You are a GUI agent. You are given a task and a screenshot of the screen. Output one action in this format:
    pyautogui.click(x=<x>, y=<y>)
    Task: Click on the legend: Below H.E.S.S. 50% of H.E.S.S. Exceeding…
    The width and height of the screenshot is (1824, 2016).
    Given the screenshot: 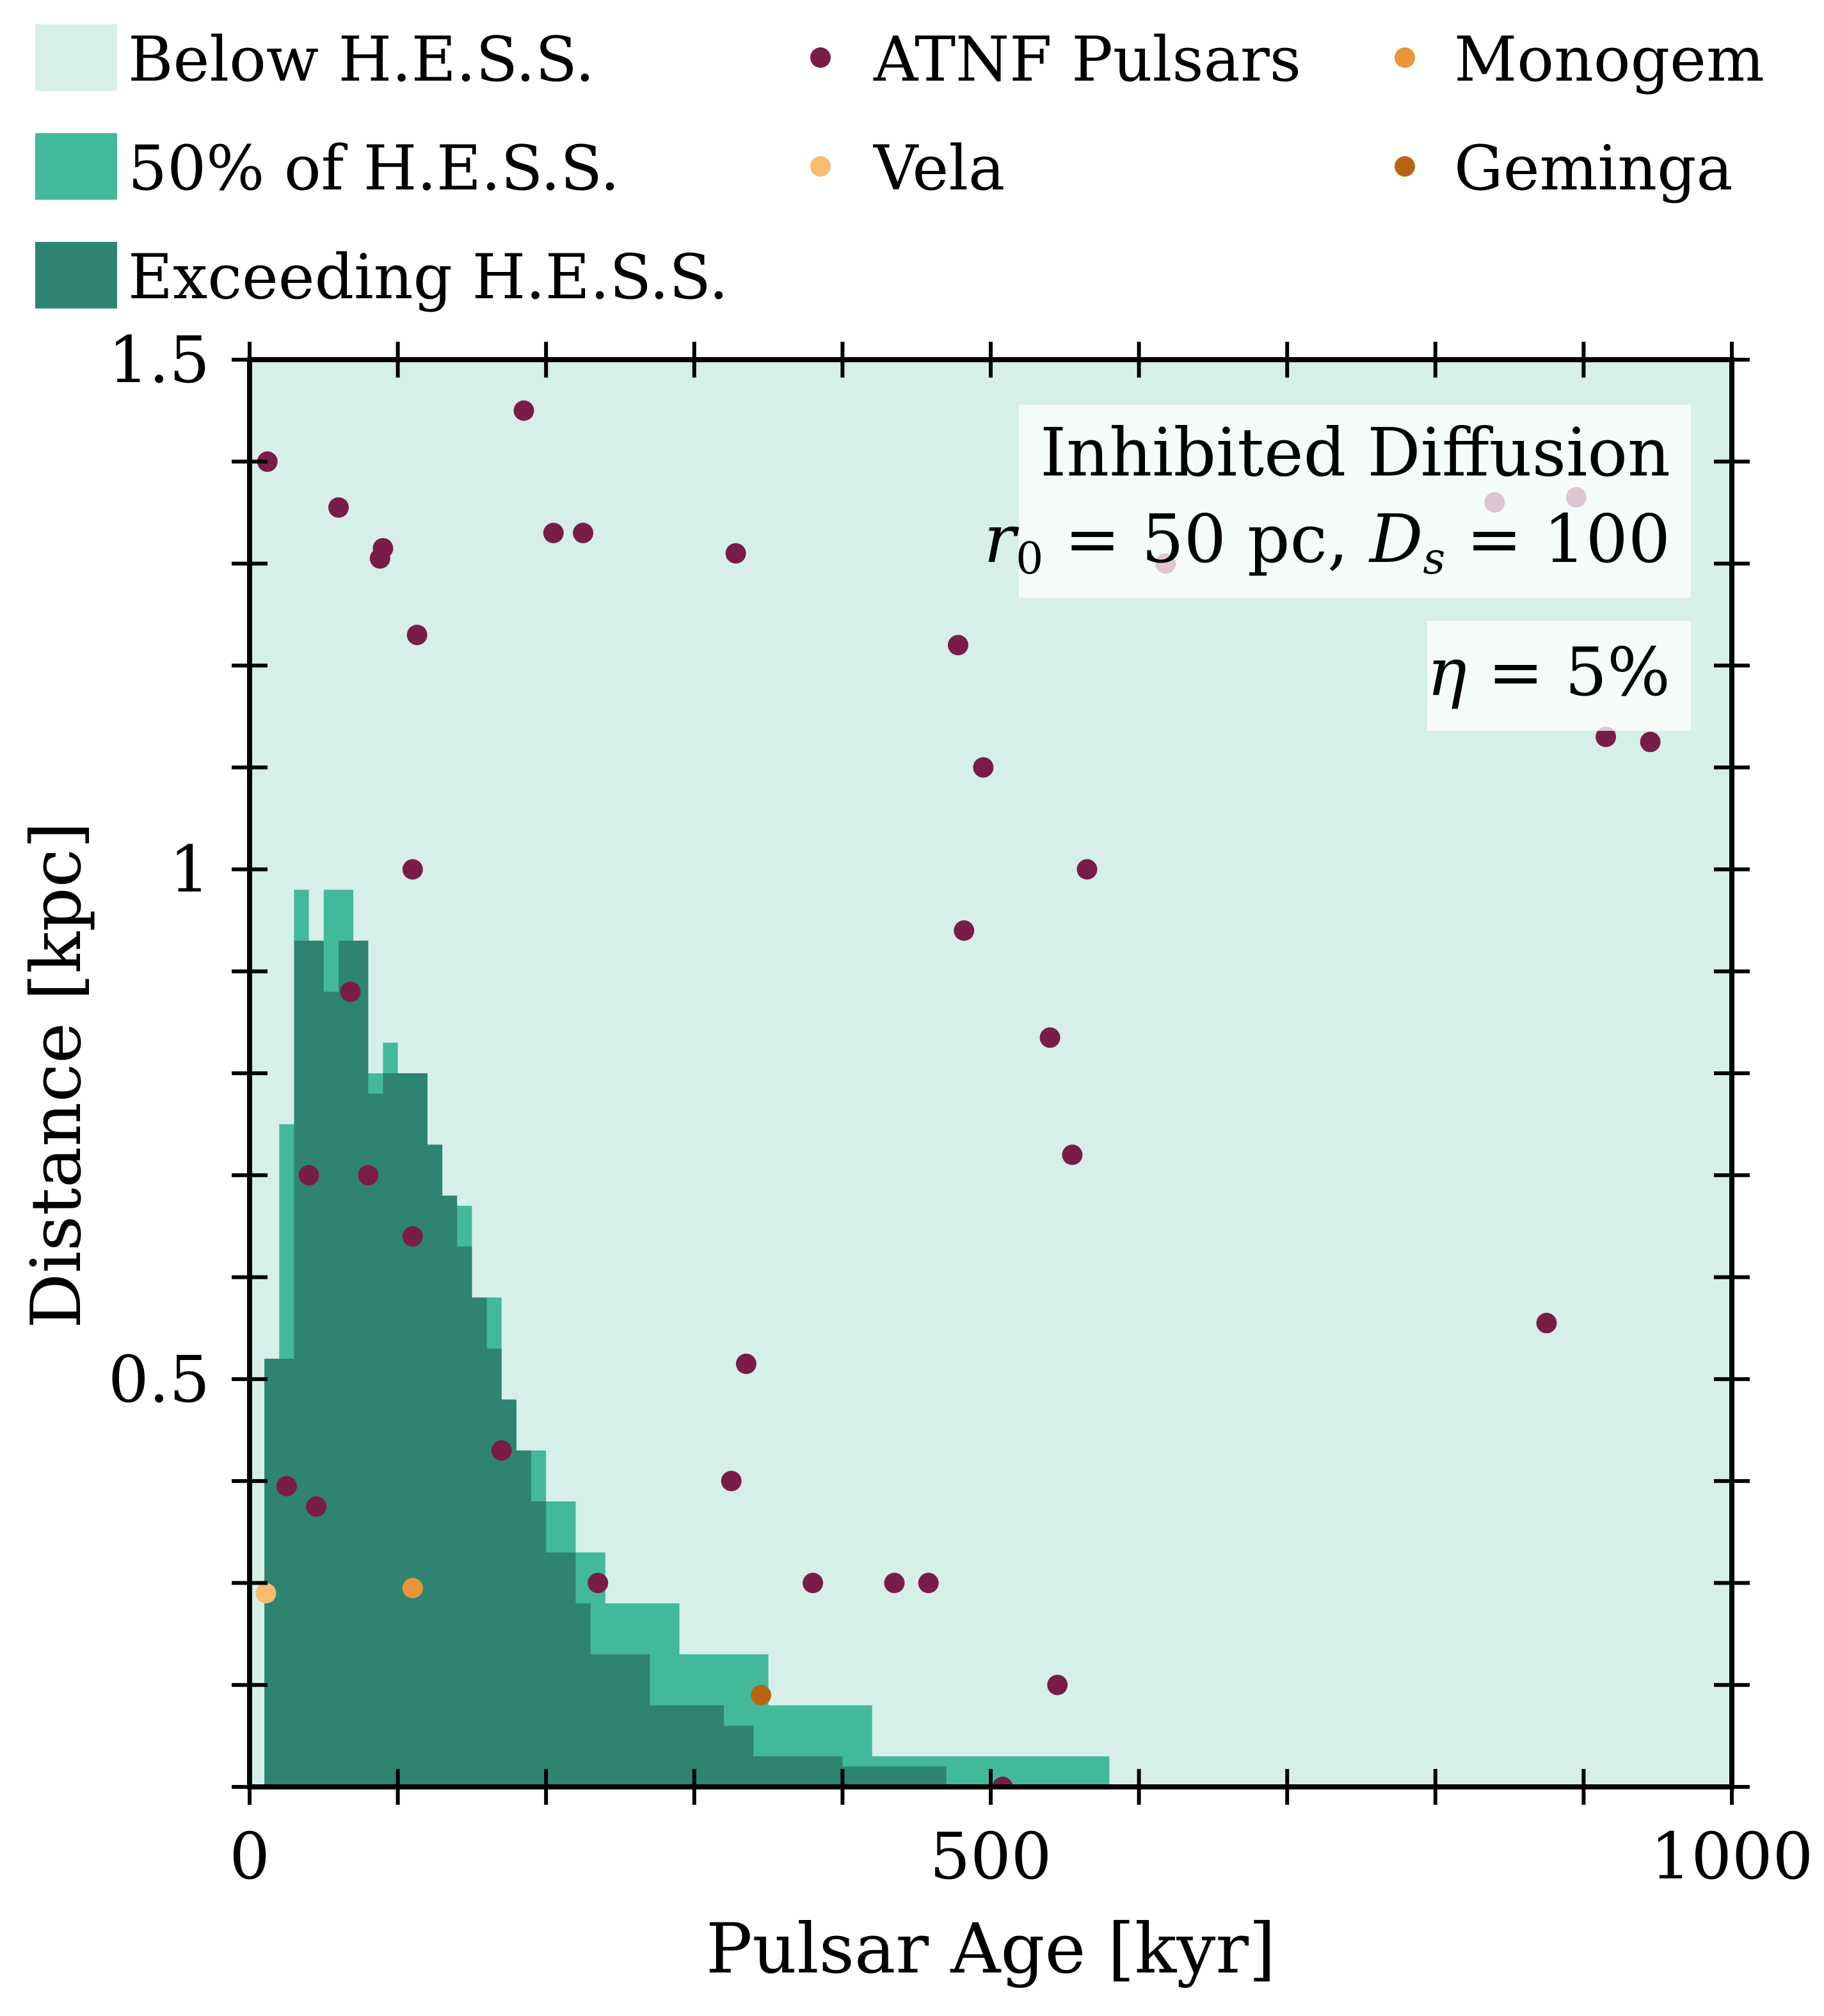 What is the action you would take?
    pyautogui.click(x=899, y=168)
    